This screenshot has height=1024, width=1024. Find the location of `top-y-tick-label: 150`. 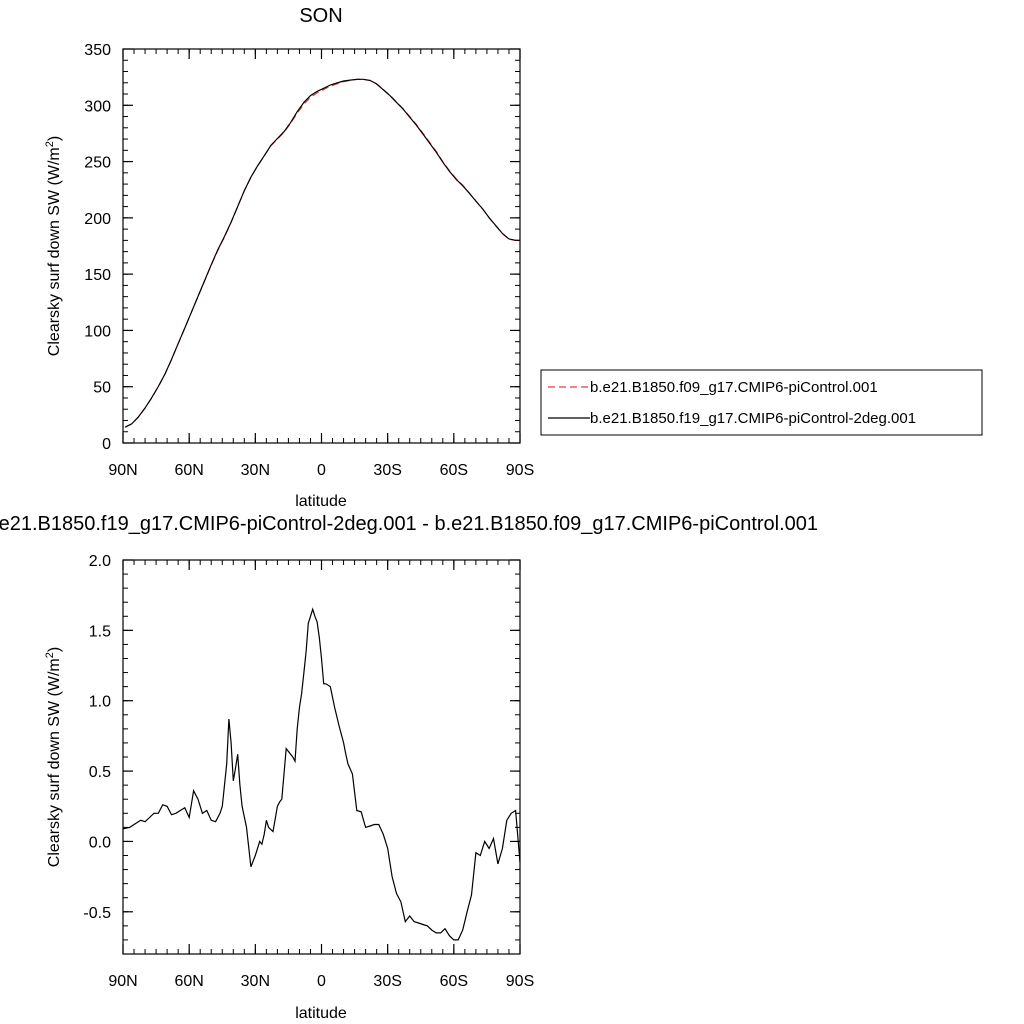

top-y-tick-label: 150 is located at coordinates (97, 275).